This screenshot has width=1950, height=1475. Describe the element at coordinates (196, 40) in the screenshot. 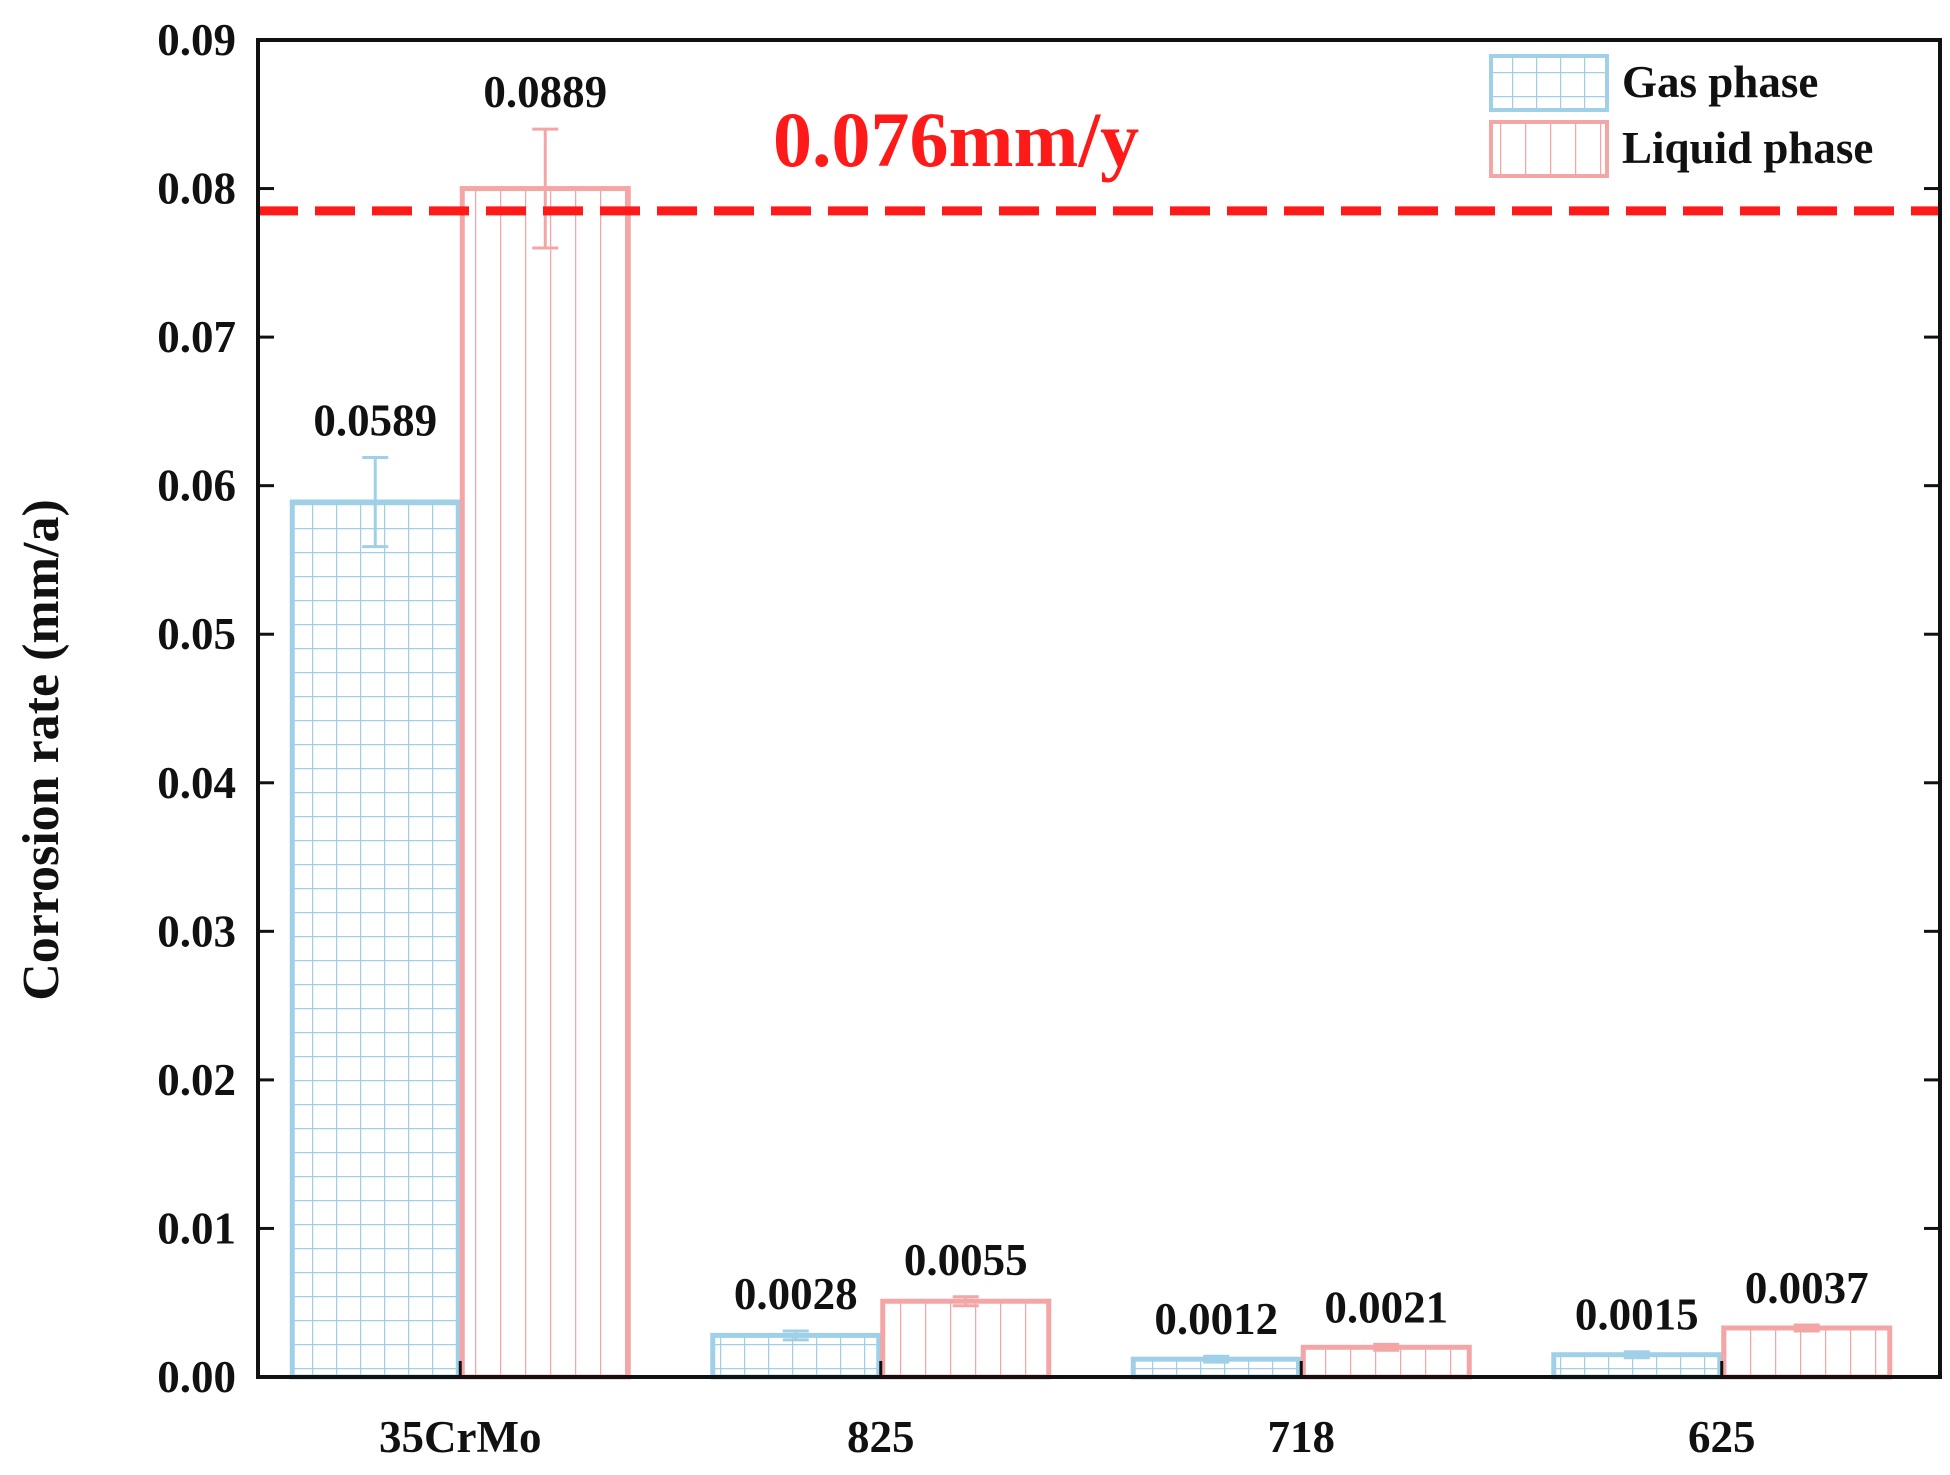

I see `y-tick-label: 0.09` at that location.